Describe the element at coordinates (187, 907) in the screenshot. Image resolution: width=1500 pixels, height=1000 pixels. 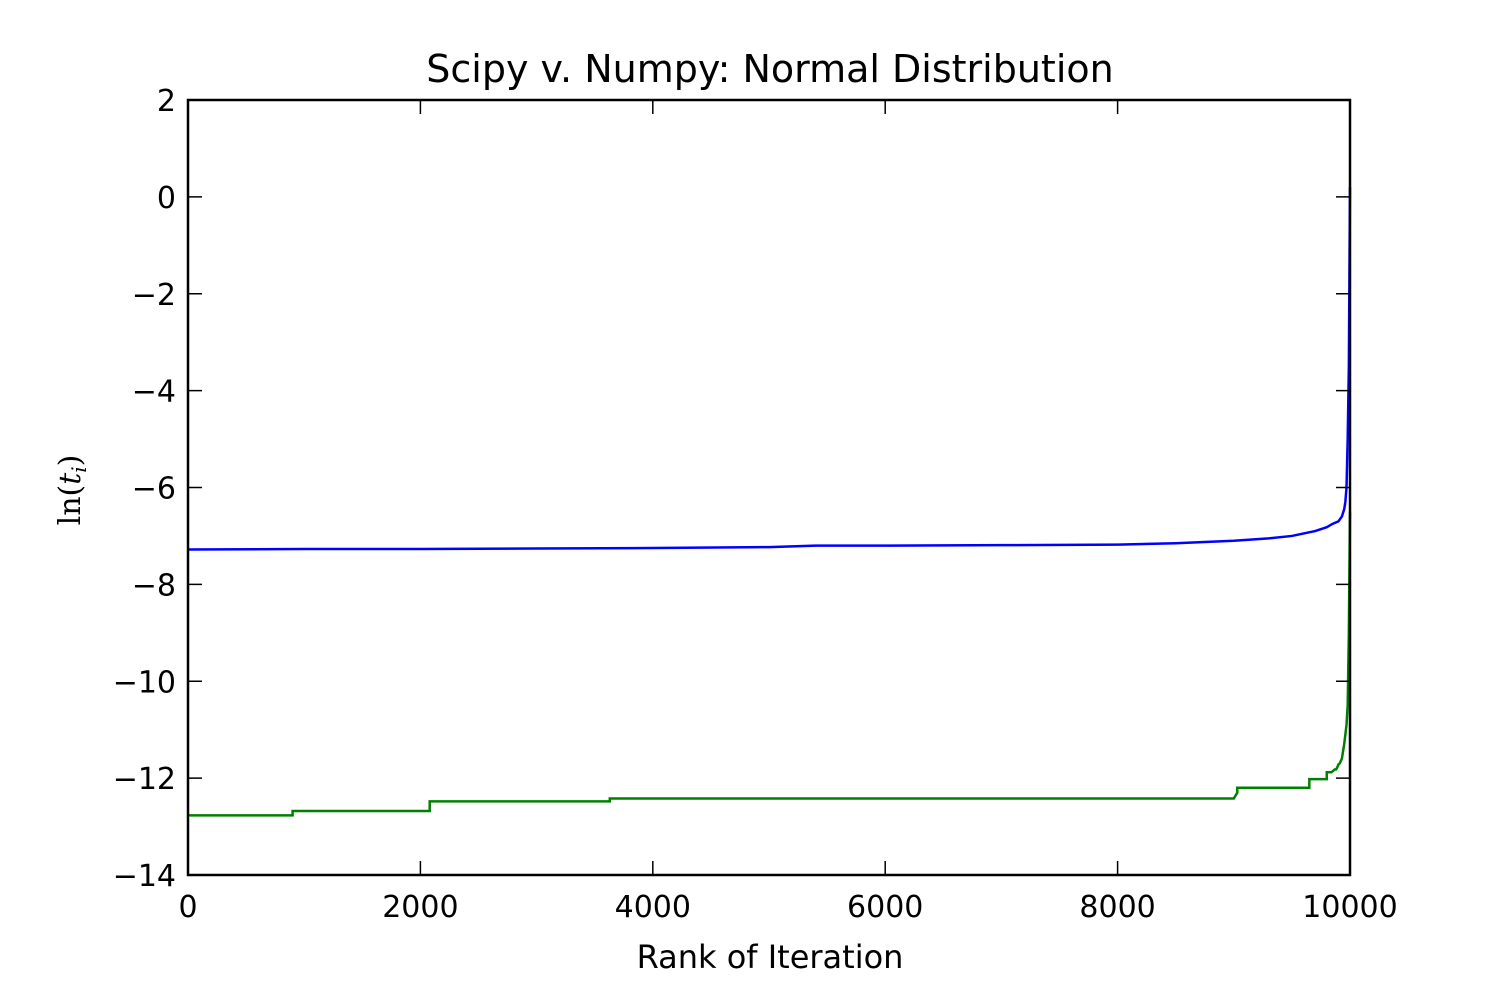
I see `x-tick-label: 0` at that location.